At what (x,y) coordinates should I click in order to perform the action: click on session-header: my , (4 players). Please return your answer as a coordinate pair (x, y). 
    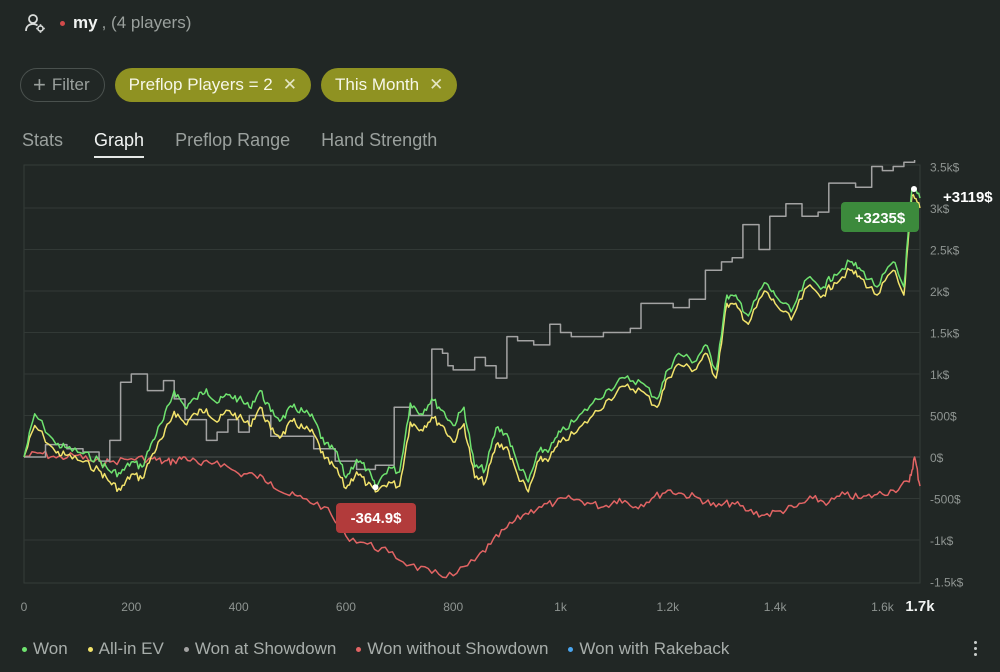
    Looking at the image, I should click on (107, 23).